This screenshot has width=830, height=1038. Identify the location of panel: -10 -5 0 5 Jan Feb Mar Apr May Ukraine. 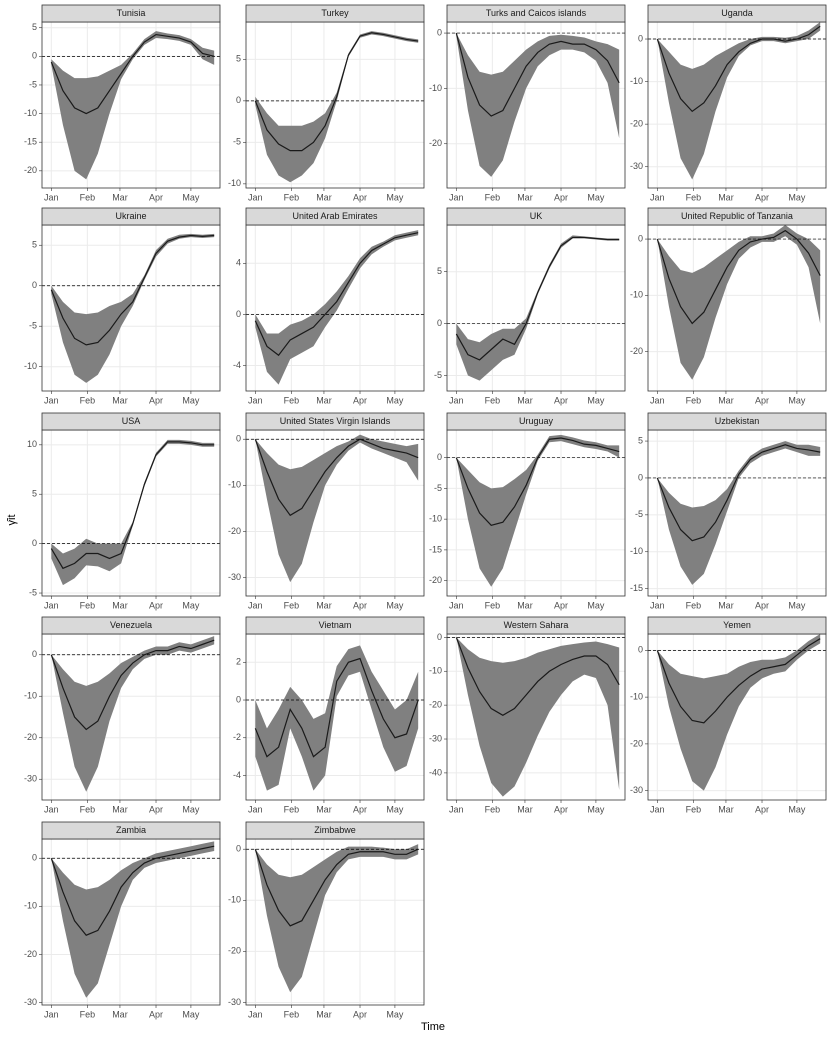
(122, 306).